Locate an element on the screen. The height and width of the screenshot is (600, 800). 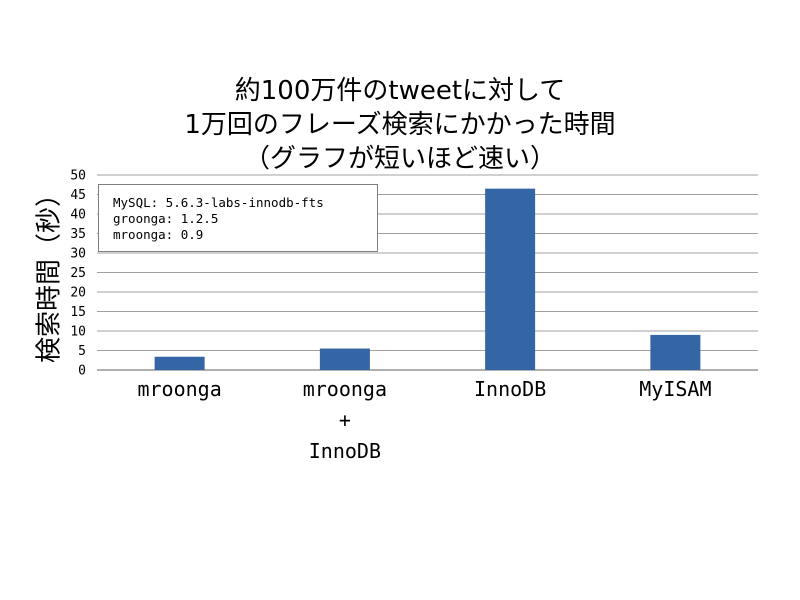
x-category-labels: mroonga mroonga + InnoDB InnoDB MyISAM is located at coordinates (424, 420).